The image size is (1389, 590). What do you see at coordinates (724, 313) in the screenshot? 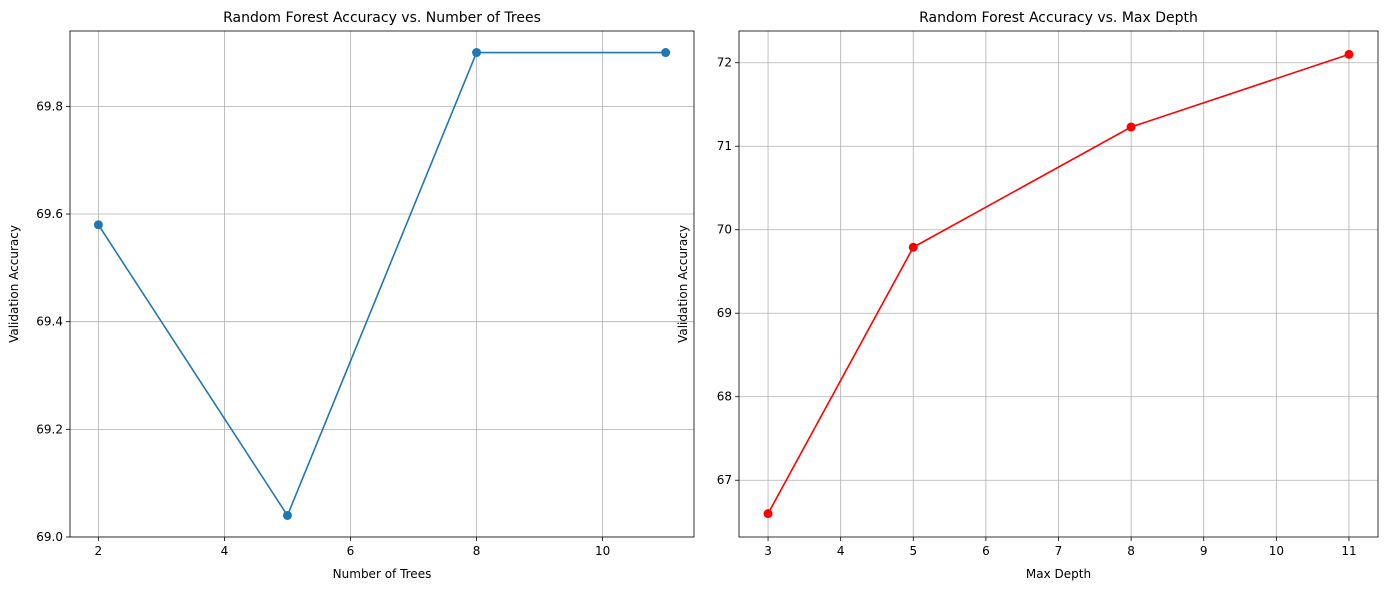
I see `depth-ytick-label: 69` at bounding box center [724, 313].